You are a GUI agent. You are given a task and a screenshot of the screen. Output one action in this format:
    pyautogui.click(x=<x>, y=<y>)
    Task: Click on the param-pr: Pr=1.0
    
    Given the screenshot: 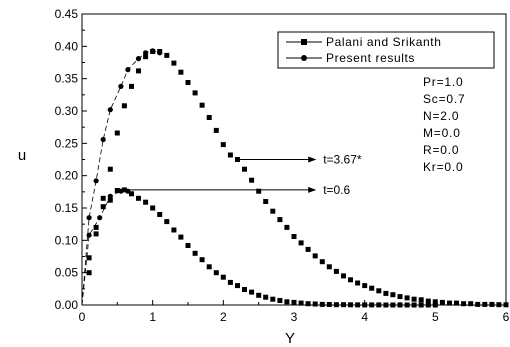 What is the action you would take?
    pyautogui.click(x=443, y=82)
    